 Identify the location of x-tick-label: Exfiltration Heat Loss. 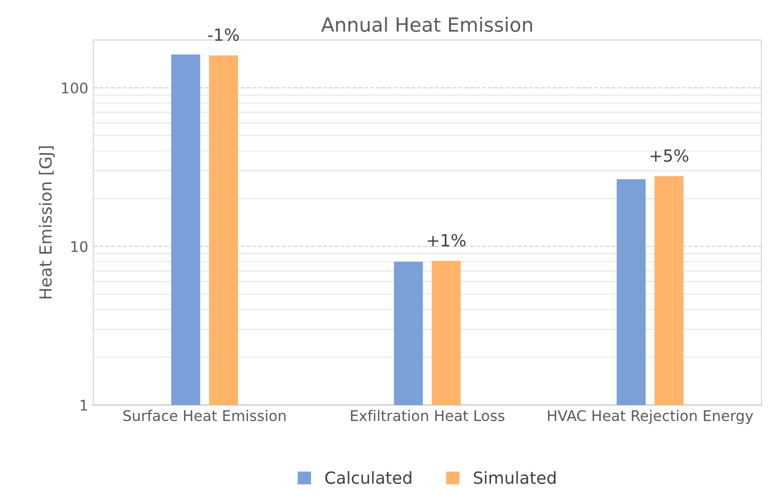
(427, 416).